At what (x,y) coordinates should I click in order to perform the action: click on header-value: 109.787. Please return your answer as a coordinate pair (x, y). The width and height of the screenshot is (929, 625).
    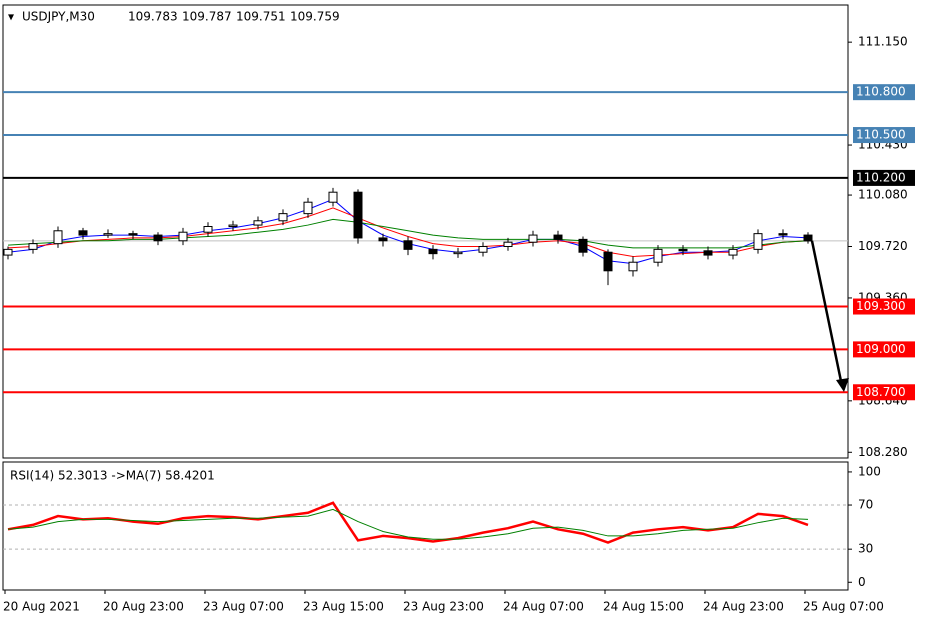
    Looking at the image, I should click on (207, 17).